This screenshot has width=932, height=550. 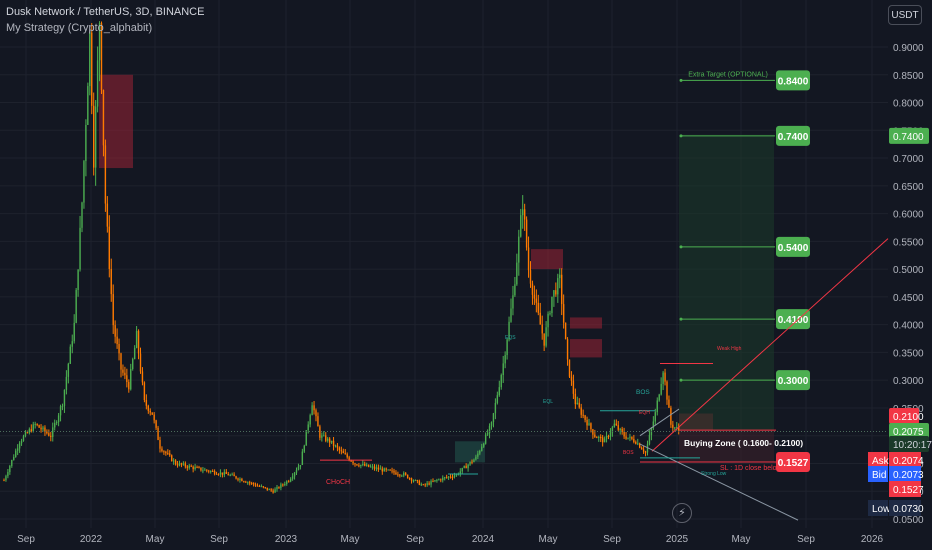 I want to click on countdown-tag-box, so click(x=909, y=444).